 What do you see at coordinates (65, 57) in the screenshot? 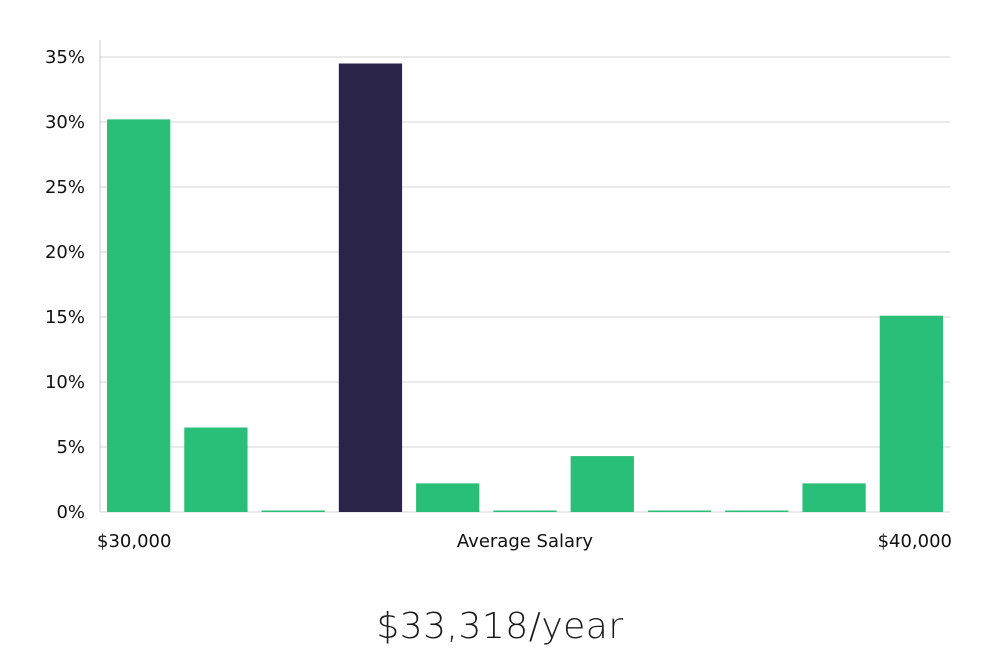
I see `y-tick-label: 35%` at bounding box center [65, 57].